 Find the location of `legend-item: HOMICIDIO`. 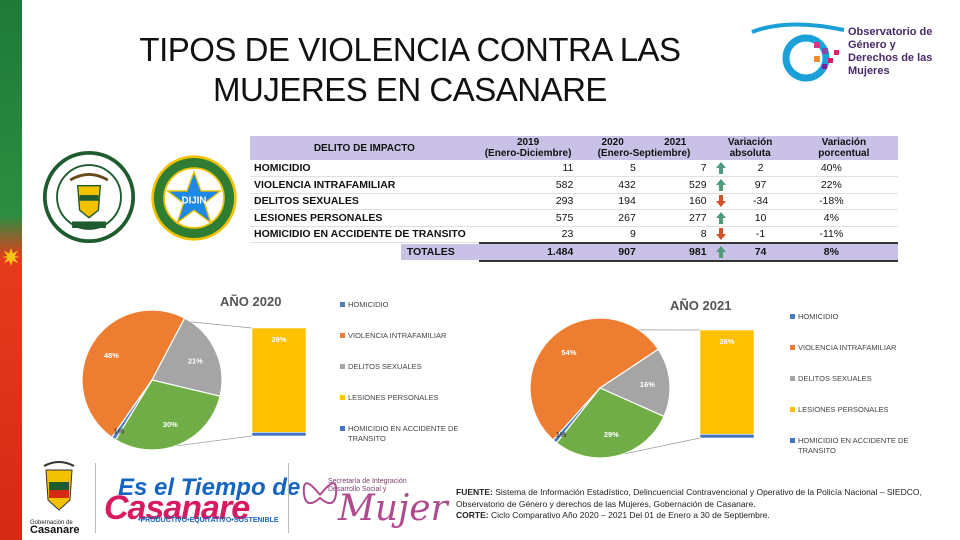

legend-item: HOMICIDIO is located at coordinates (854, 327).